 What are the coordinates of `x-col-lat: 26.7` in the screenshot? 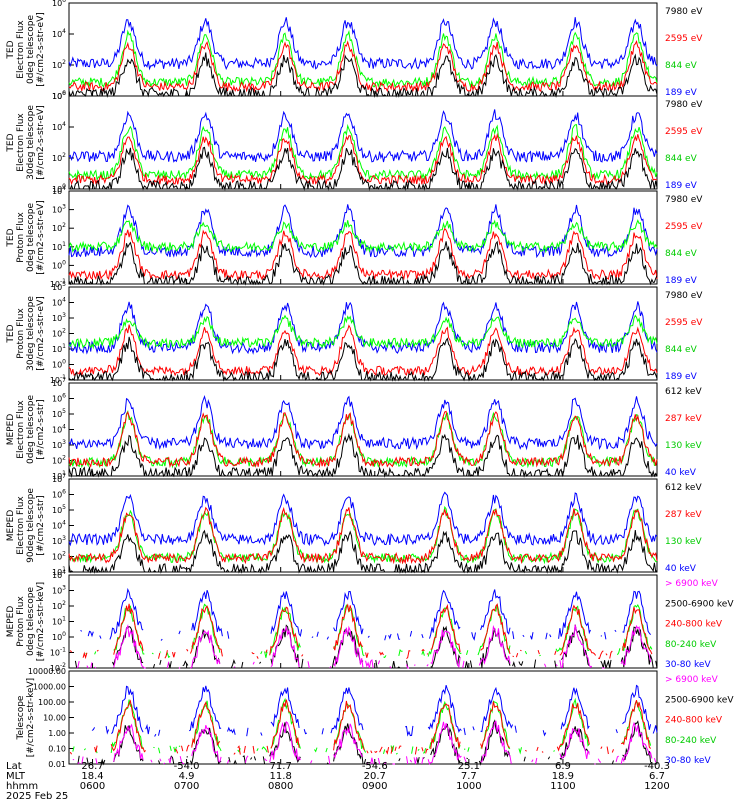 It's located at (92, 766).